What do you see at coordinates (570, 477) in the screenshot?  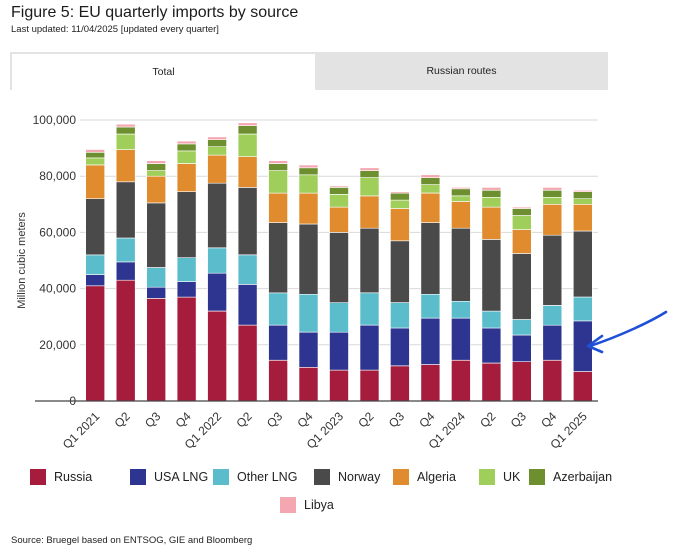 I see `legend-item-azerbaijan: Azerbaijan` at bounding box center [570, 477].